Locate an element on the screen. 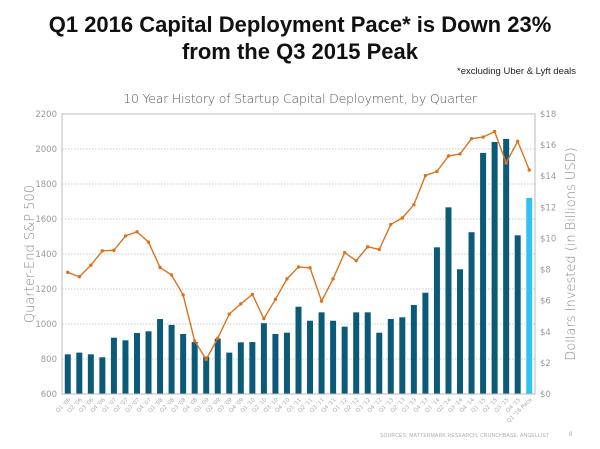  left-tick-label: 800 is located at coordinates (49, 360).